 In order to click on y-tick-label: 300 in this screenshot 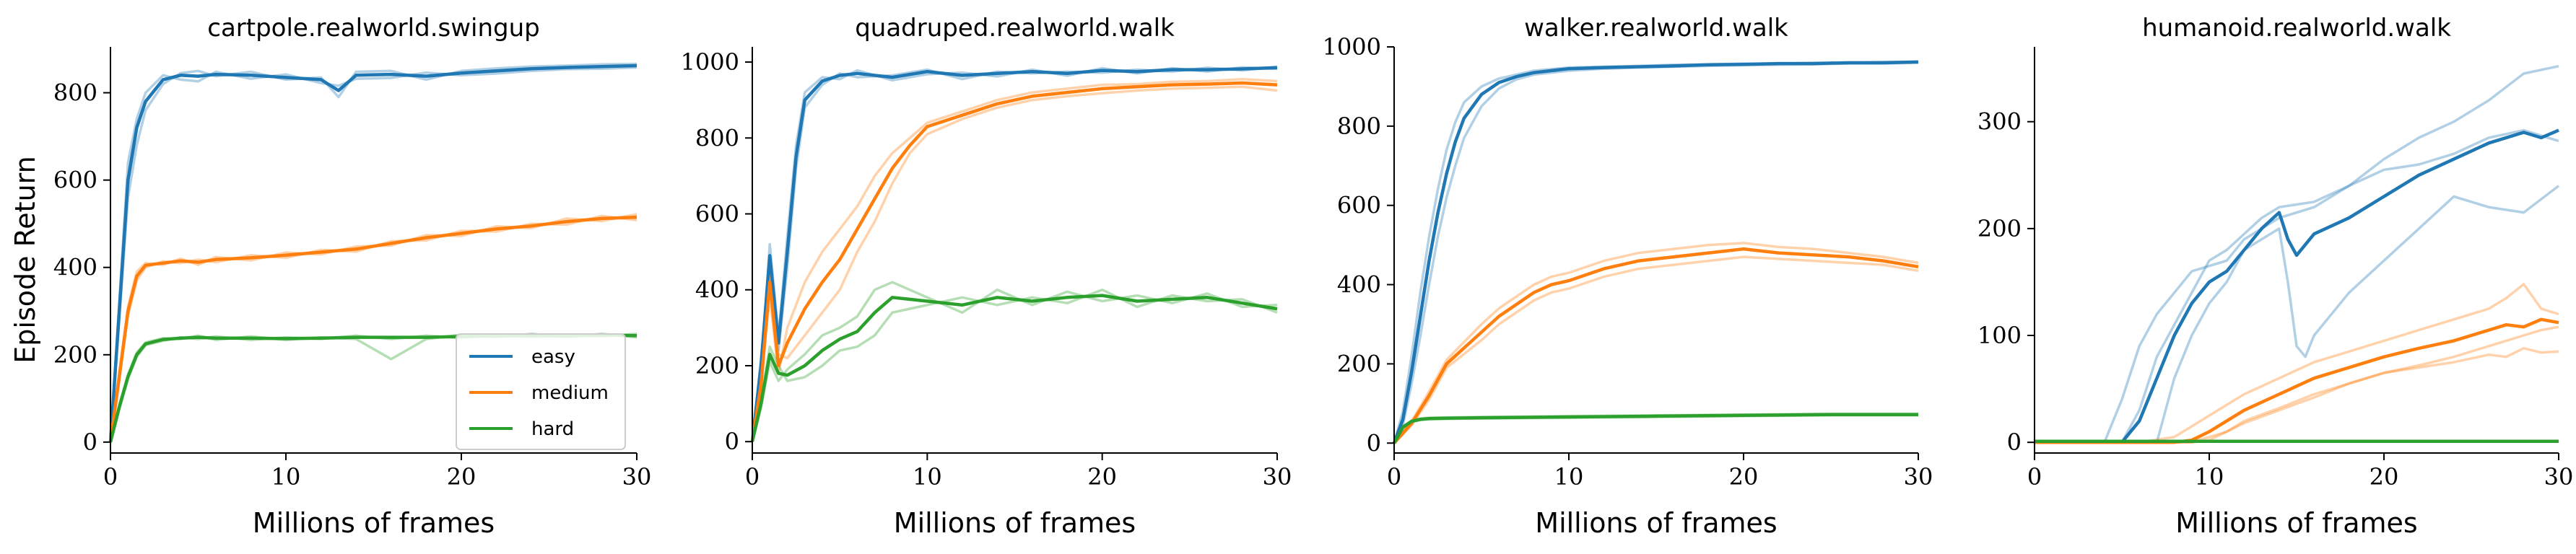, I will do `click(2000, 122)`.